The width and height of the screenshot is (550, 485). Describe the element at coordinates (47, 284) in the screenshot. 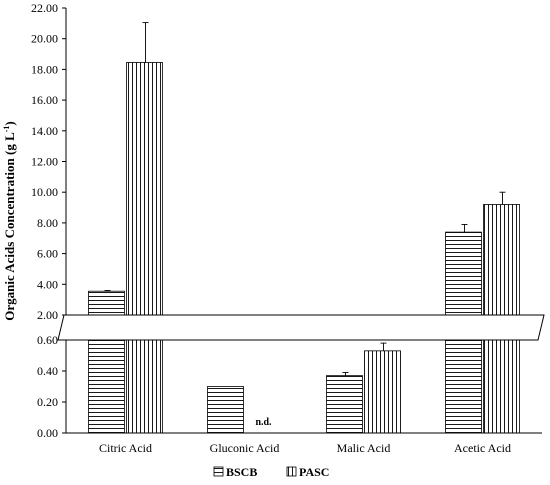

I see `y-tick-label: 4.00` at that location.